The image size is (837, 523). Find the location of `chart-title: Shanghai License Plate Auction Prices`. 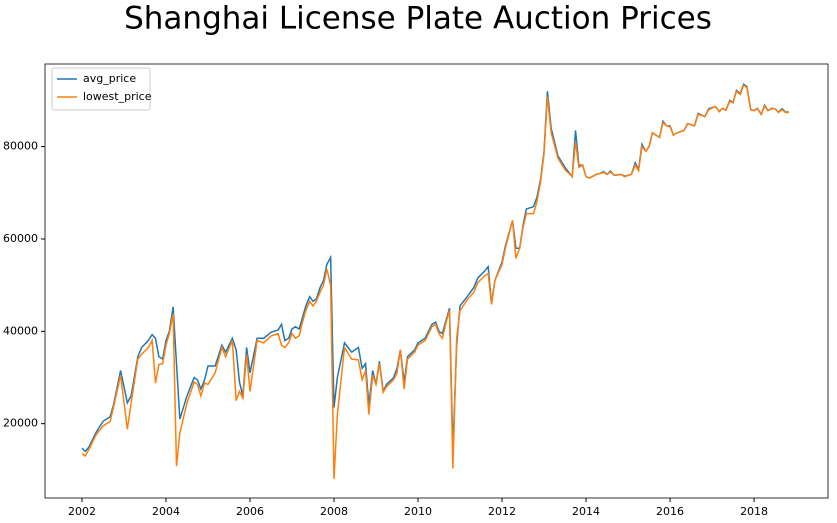

chart-title: Shanghai License Plate Auction Prices is located at coordinates (418, 19).